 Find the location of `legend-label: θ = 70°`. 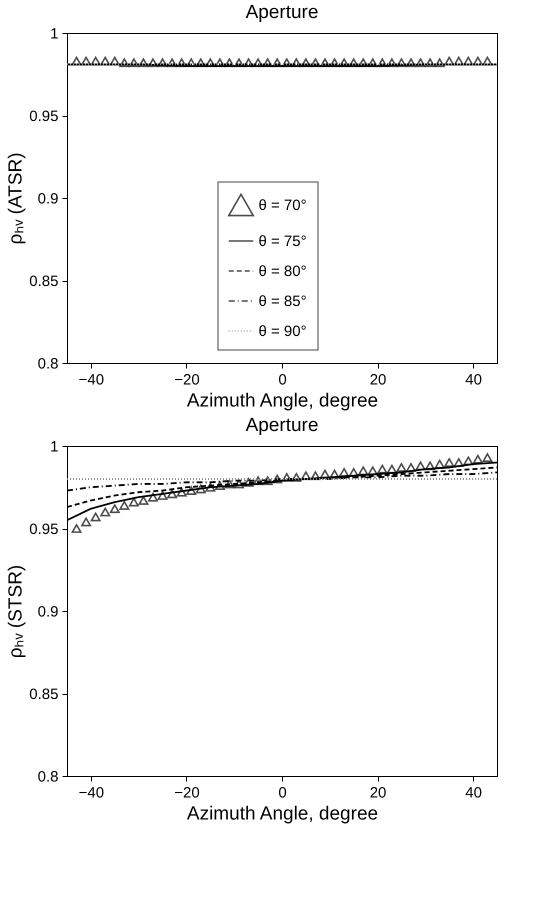

legend-label: θ = 70° is located at coordinates (282, 205).